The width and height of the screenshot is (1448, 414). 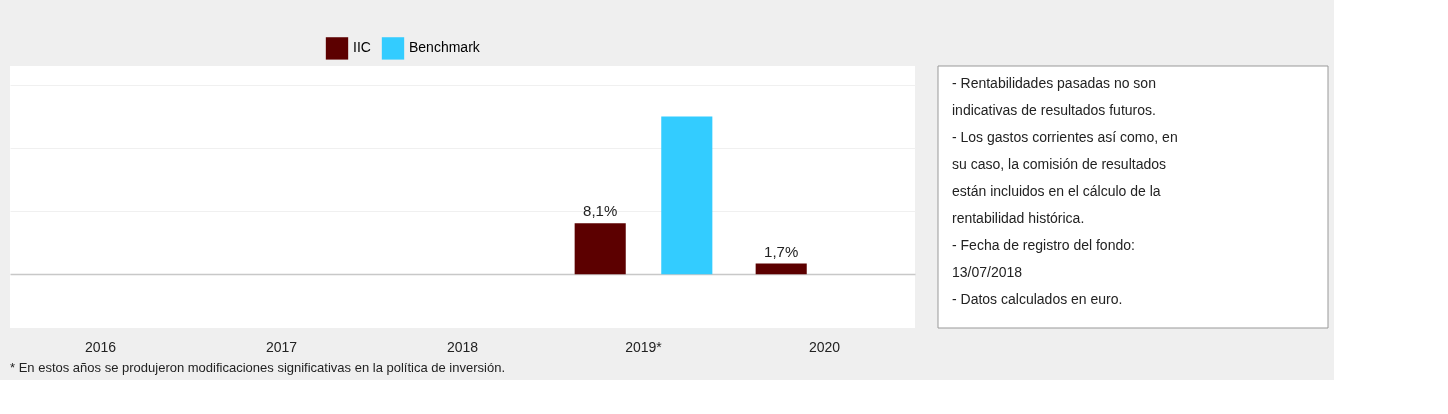 I want to click on data-label: 8,1%, so click(x=600, y=211).